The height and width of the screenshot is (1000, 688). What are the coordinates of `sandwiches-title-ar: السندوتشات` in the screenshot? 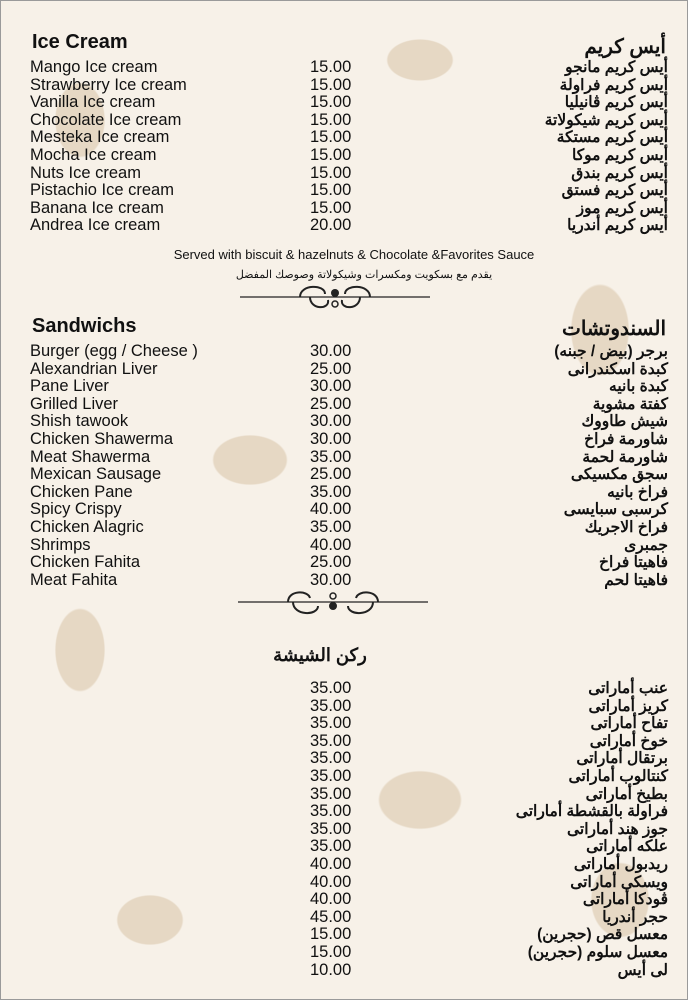 It's located at (613, 329).